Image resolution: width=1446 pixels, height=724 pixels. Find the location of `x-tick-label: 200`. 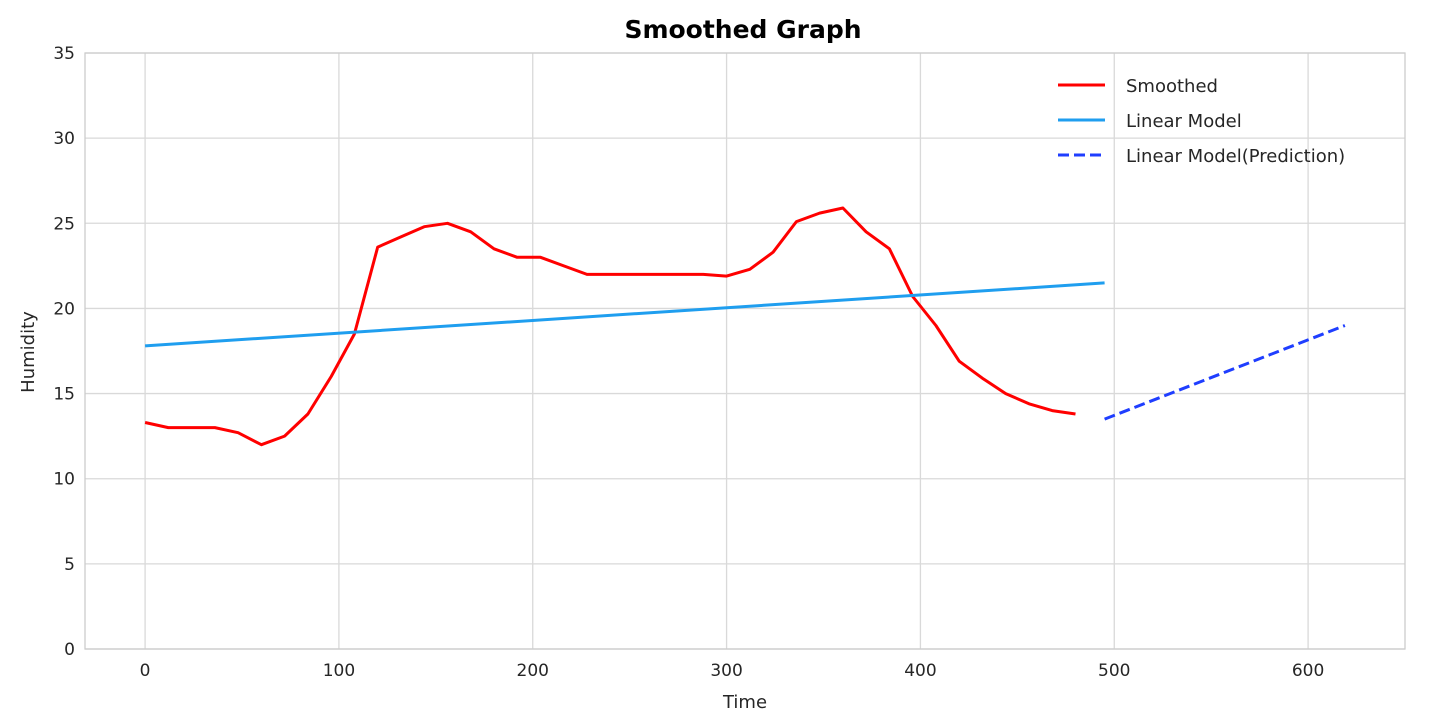

x-tick-label: 200 is located at coordinates (533, 671).